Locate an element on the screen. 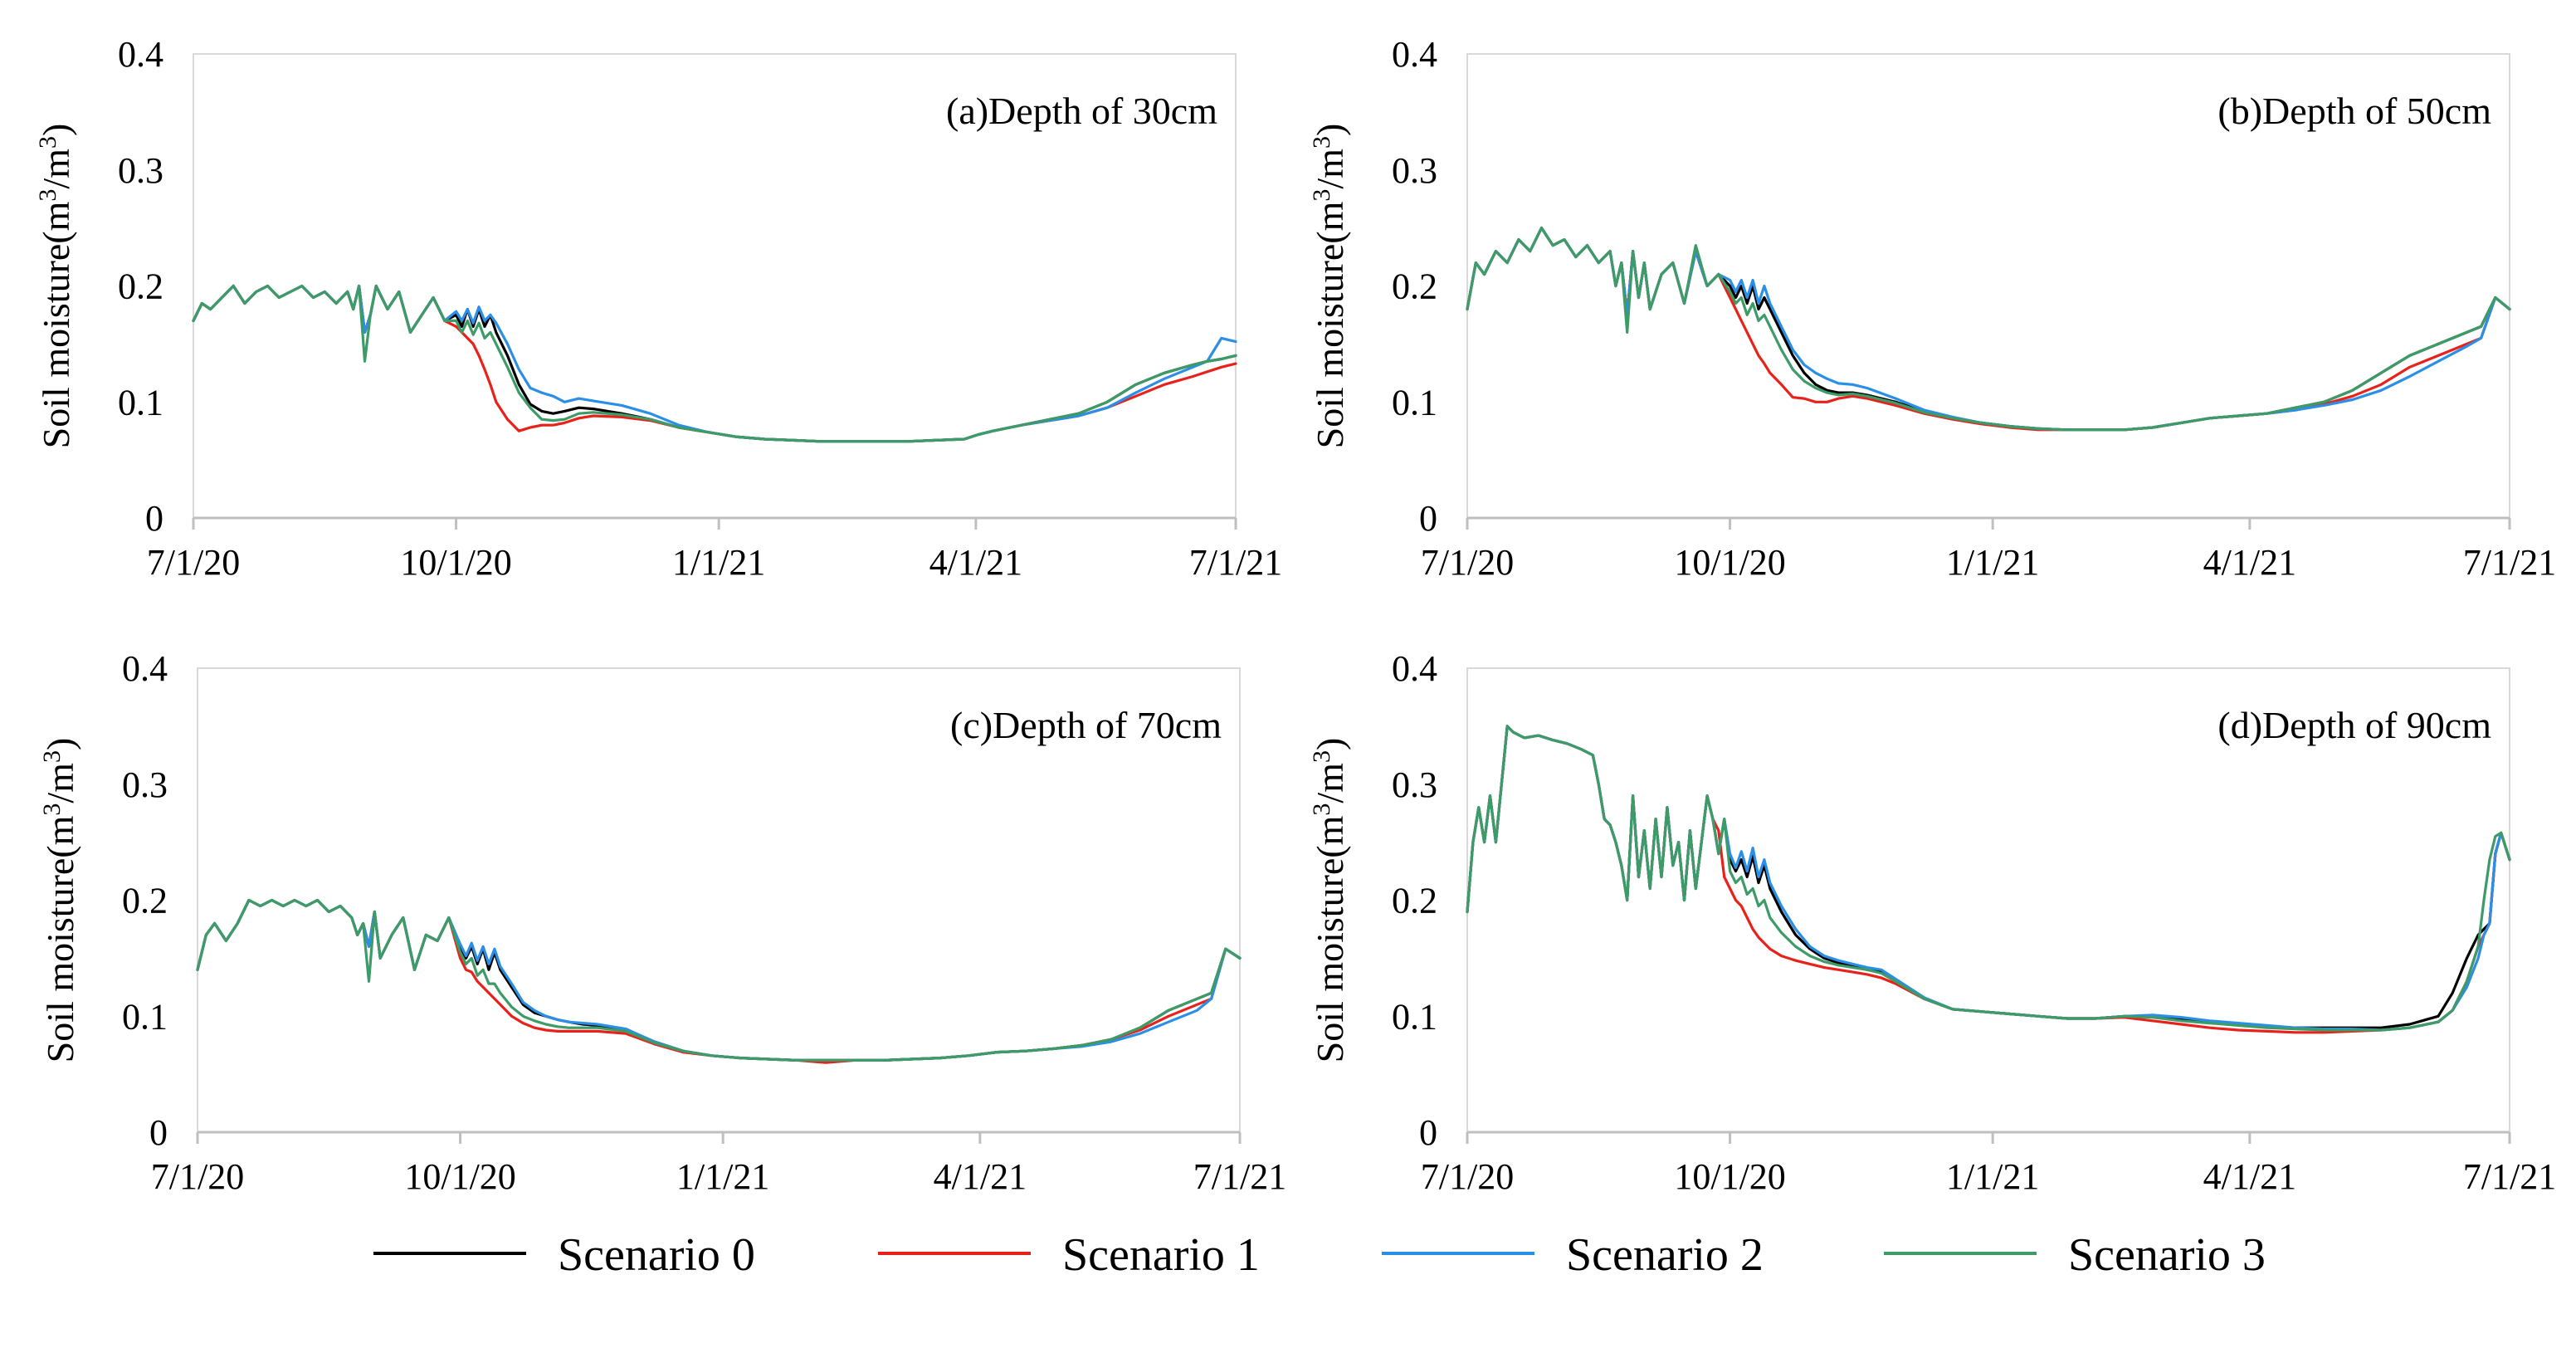 The width and height of the screenshot is (2576, 1348). panel-title: (a)Depth of 30cm is located at coordinates (1081, 111).